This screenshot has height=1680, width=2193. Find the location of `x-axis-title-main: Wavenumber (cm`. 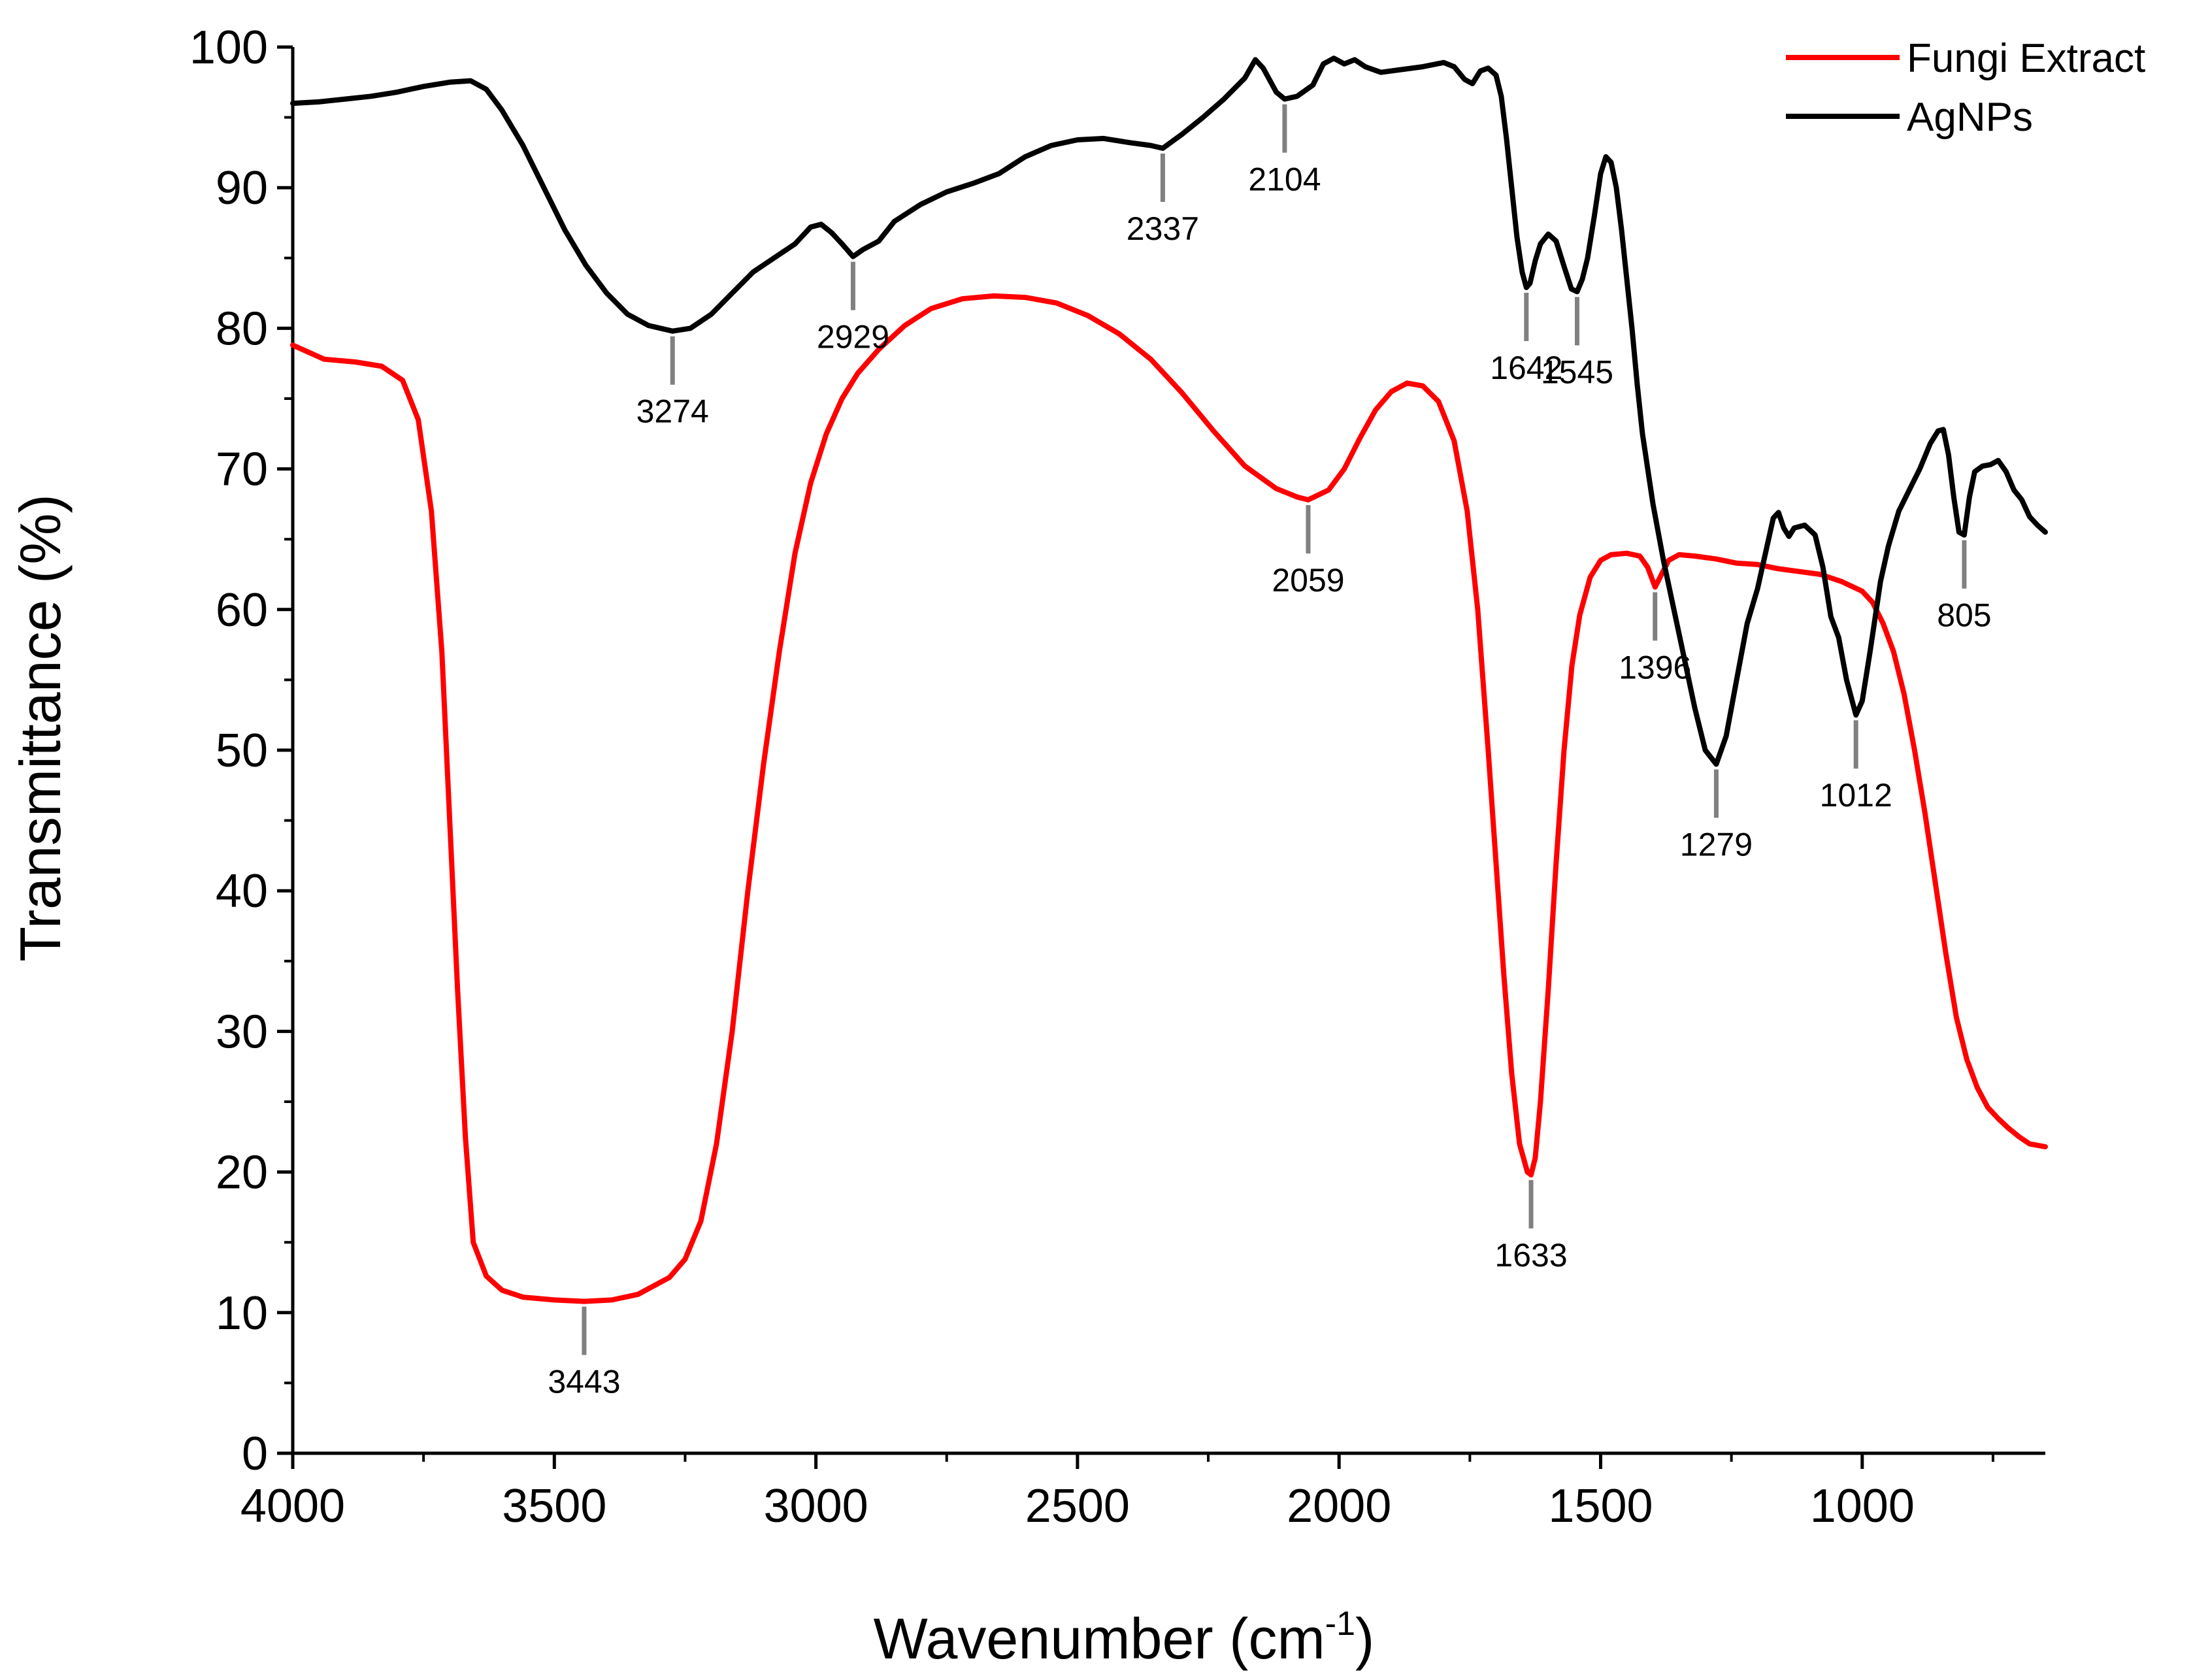

x-axis-title-main: Wavenumber (cm is located at coordinates (1099, 1638).